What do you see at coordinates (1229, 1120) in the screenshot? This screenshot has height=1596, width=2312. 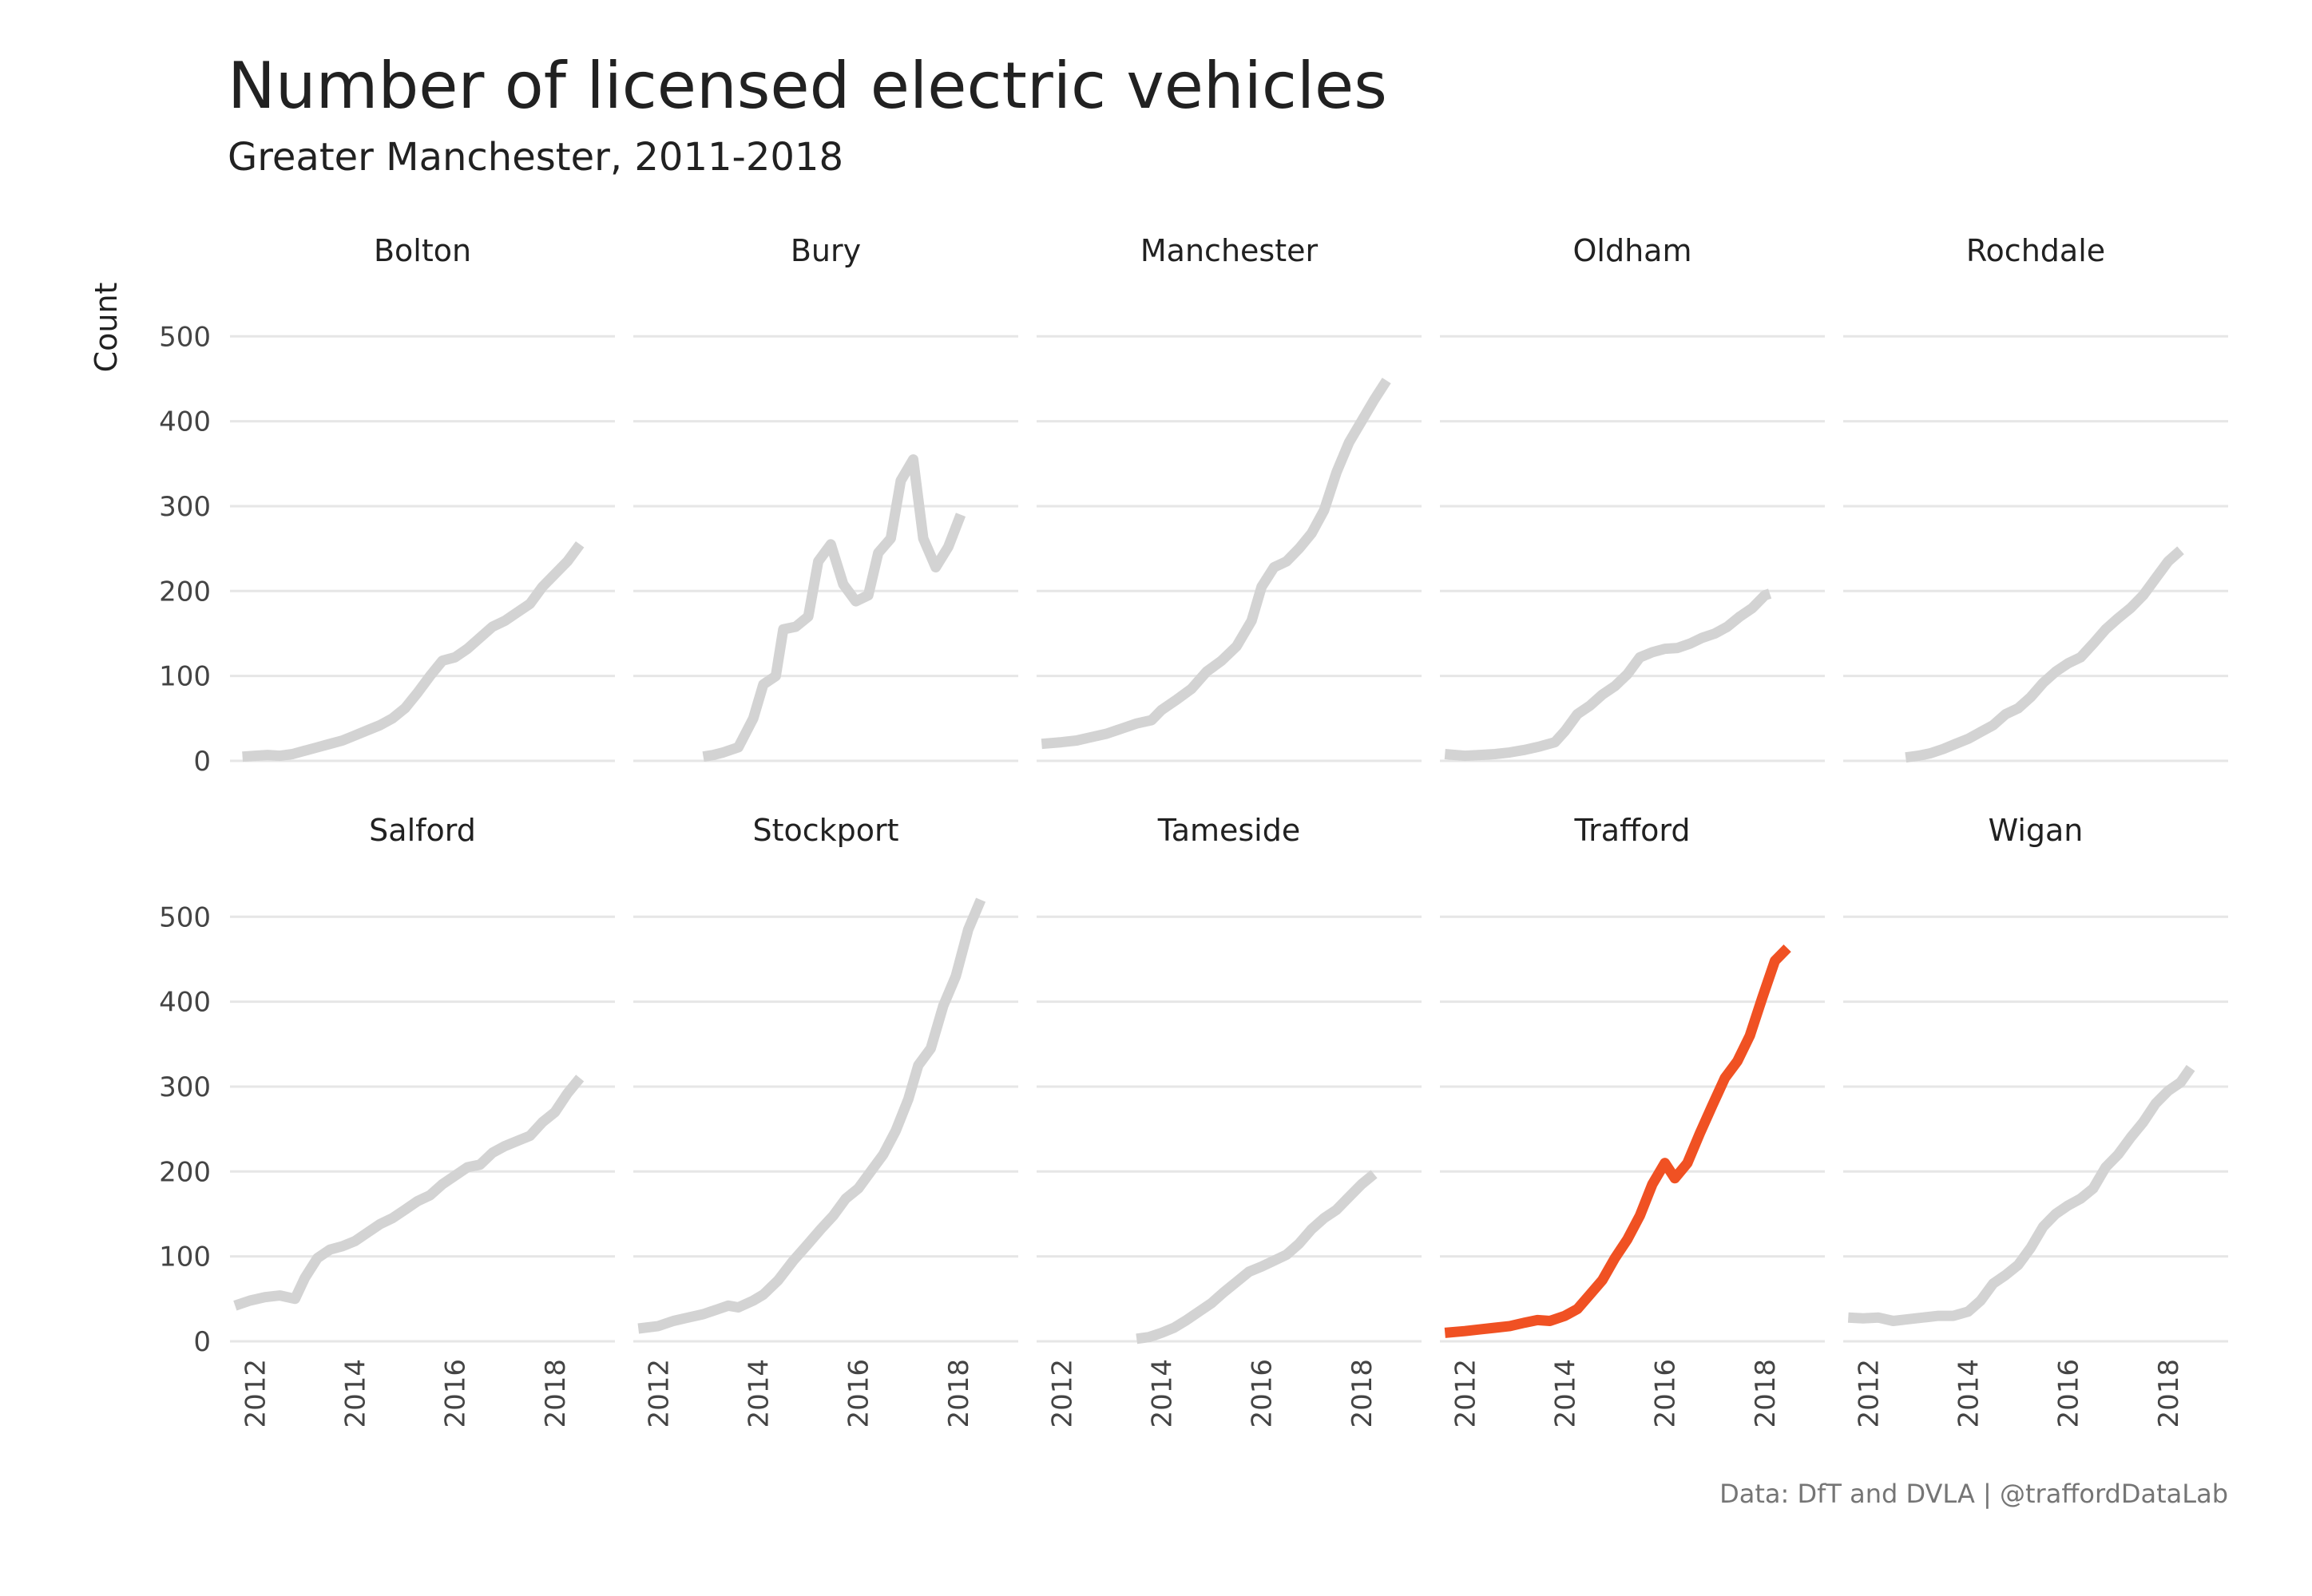 I see `facet-tameside: Tameside 2012 2014 2016 2018` at bounding box center [1229, 1120].